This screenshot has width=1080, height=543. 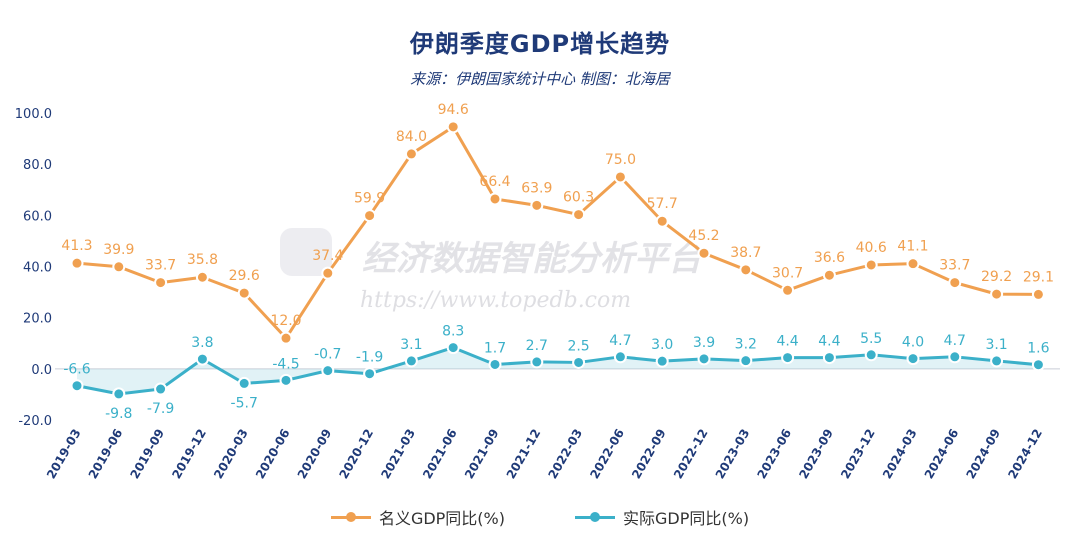 What do you see at coordinates (441, 518) in the screenshot?
I see `legend-label-nominal: 名义GDP同比(%)` at bounding box center [441, 518].